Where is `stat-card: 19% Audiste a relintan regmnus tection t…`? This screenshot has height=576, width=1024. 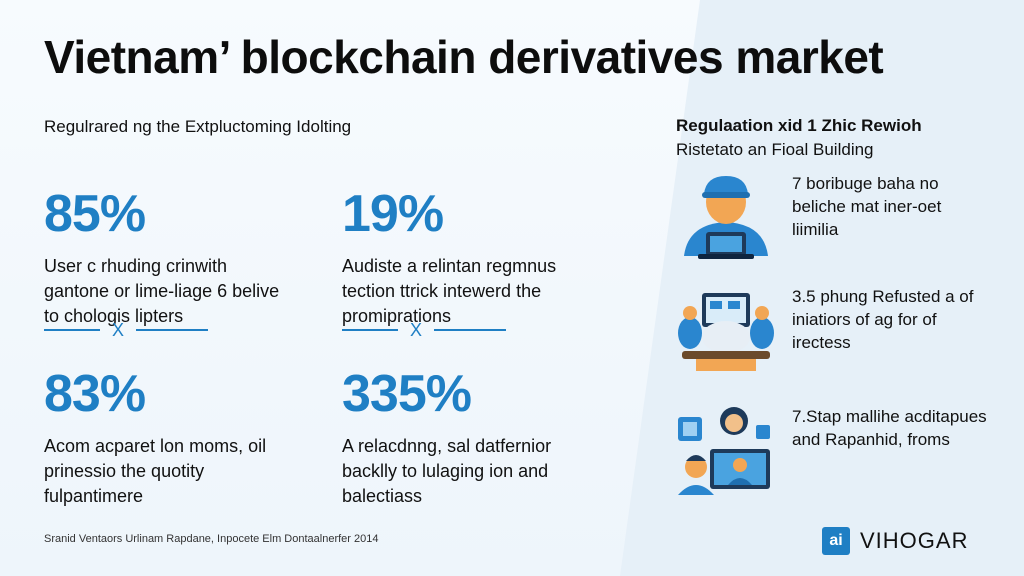
stat-card: 19% Audiste a relintan regmnus tection t… is located at coordinates (467, 258).